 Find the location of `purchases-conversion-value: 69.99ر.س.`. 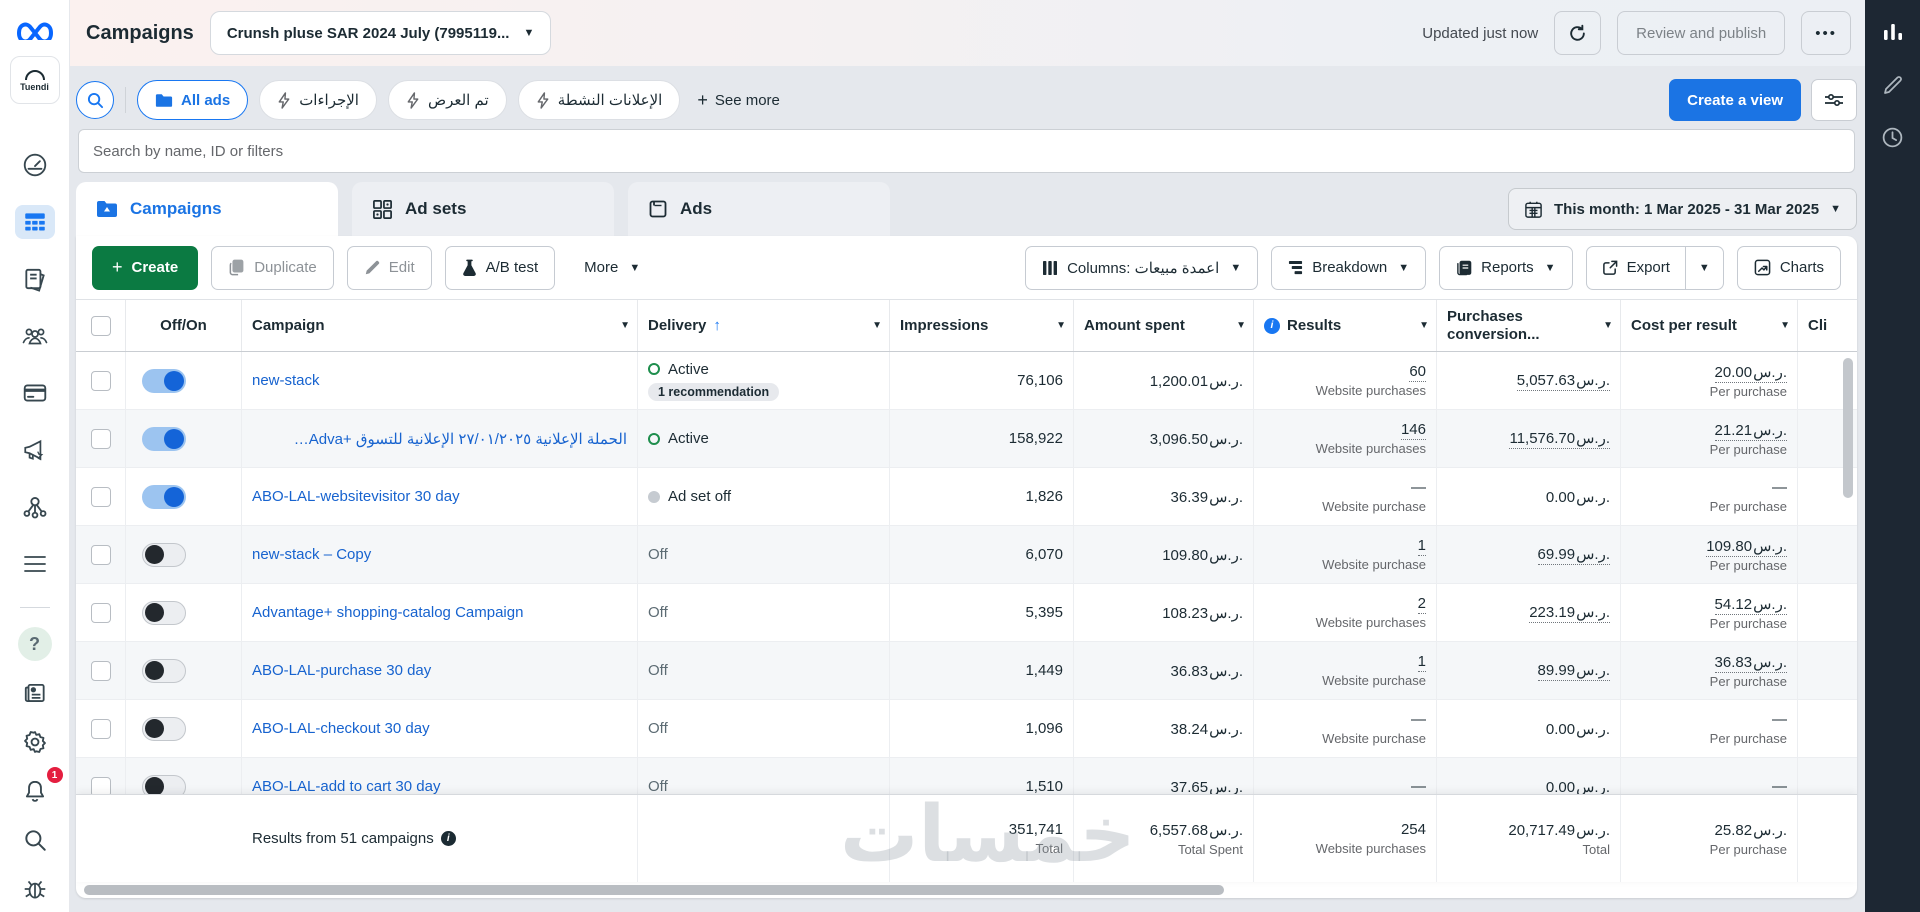

purchases-conversion-value: 69.99ر.س. is located at coordinates (1573, 555).